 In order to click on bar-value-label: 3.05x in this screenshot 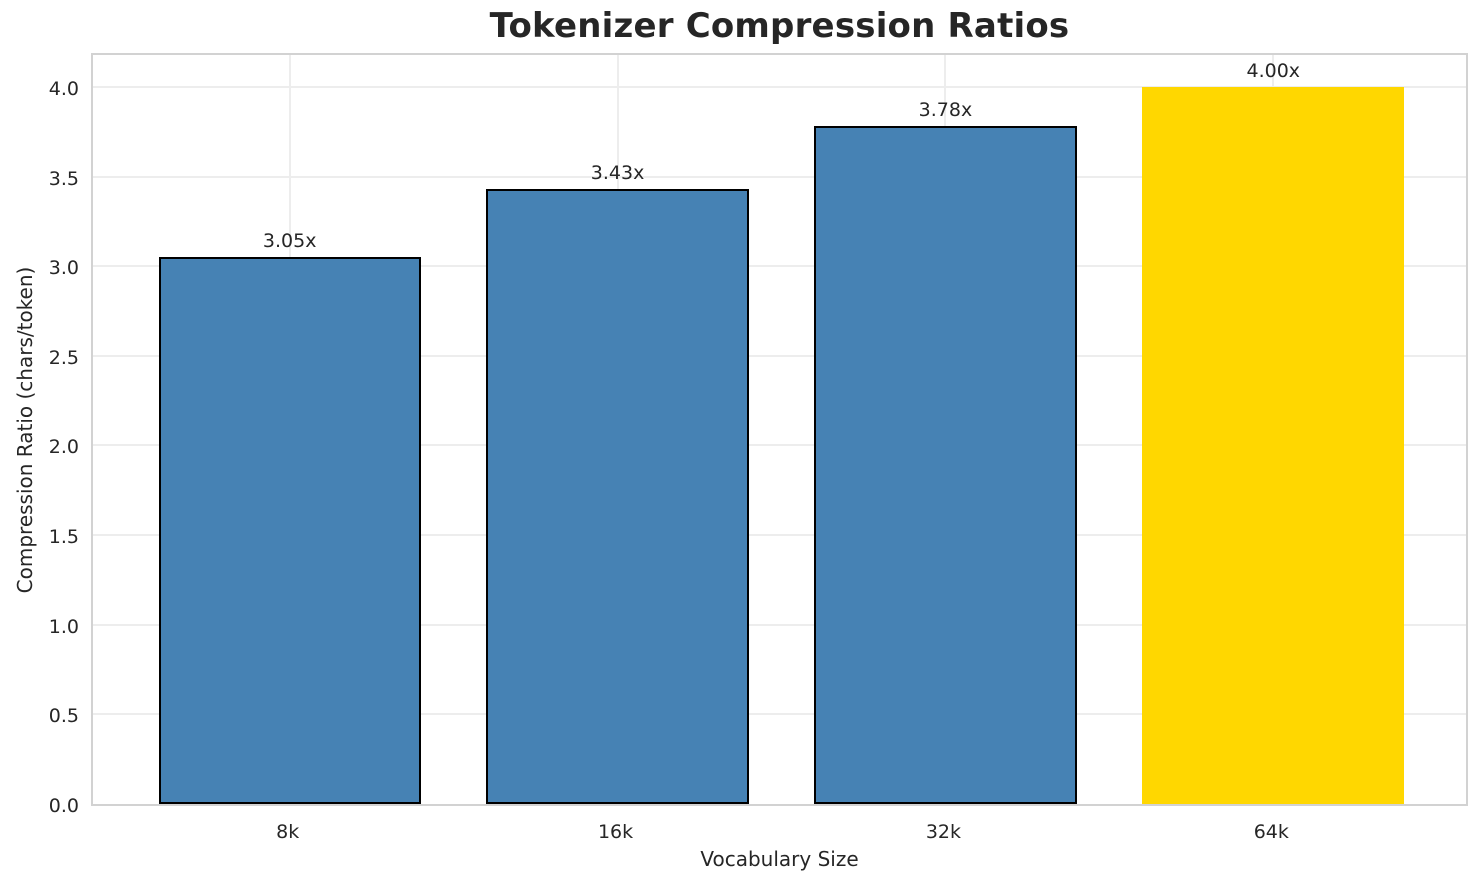, I will do `click(289, 241)`.